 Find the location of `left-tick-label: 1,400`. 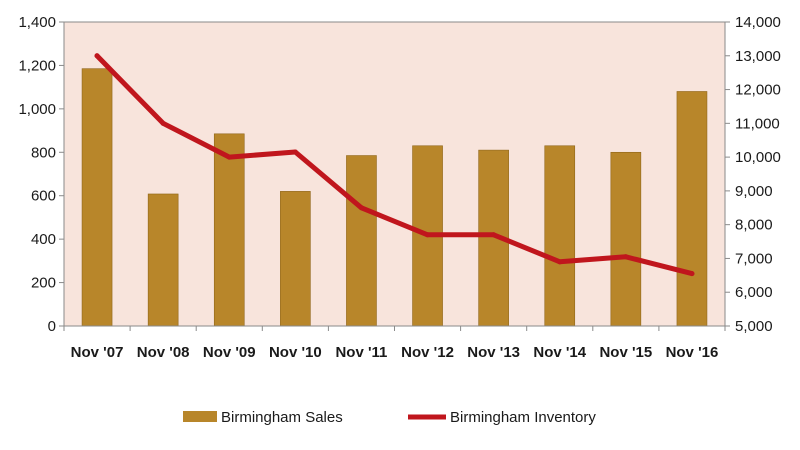

left-tick-label: 1,400 is located at coordinates (37, 22).